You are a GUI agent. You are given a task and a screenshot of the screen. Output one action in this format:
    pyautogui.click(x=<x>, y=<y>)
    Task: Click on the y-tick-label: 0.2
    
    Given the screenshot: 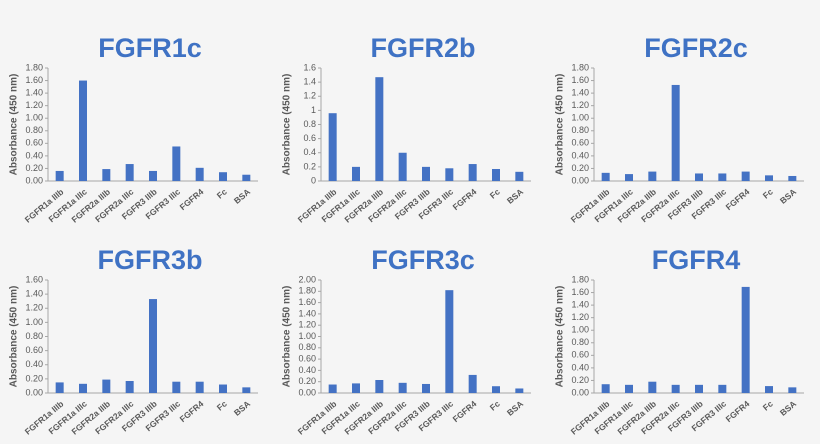 What is the action you would take?
    pyautogui.click(x=309, y=166)
    